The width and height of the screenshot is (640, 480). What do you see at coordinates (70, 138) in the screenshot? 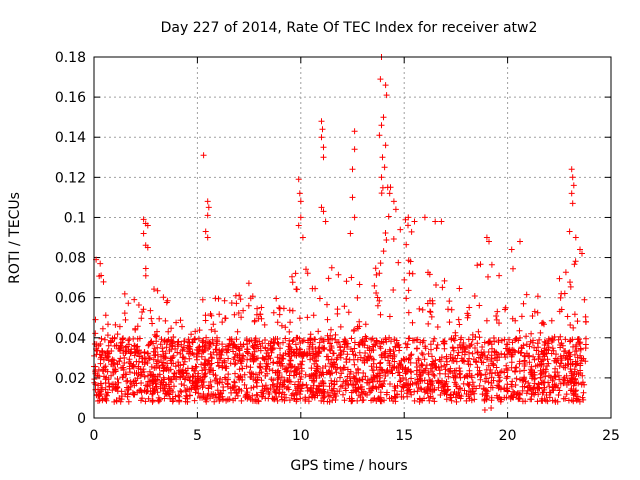
I see `y-tick-label: 0.14` at bounding box center [70, 138].